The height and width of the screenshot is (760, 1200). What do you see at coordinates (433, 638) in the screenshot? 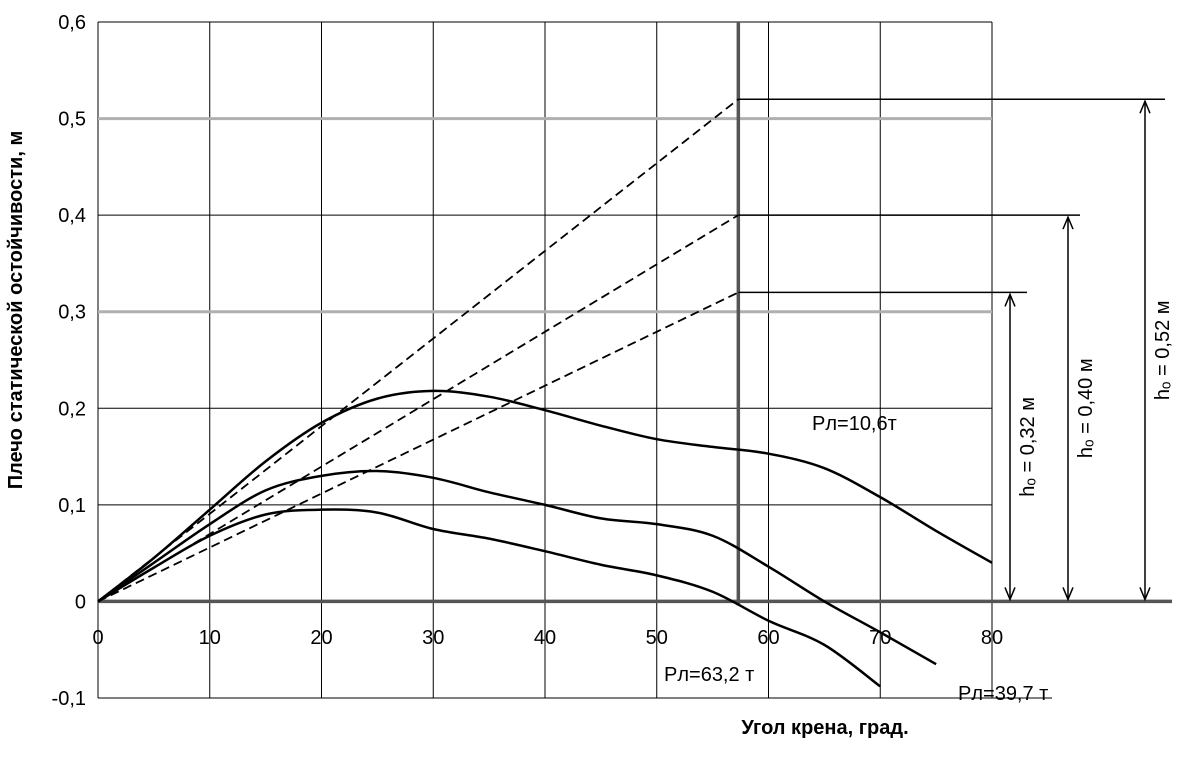
I see `x-tick-label: 30` at bounding box center [433, 638].